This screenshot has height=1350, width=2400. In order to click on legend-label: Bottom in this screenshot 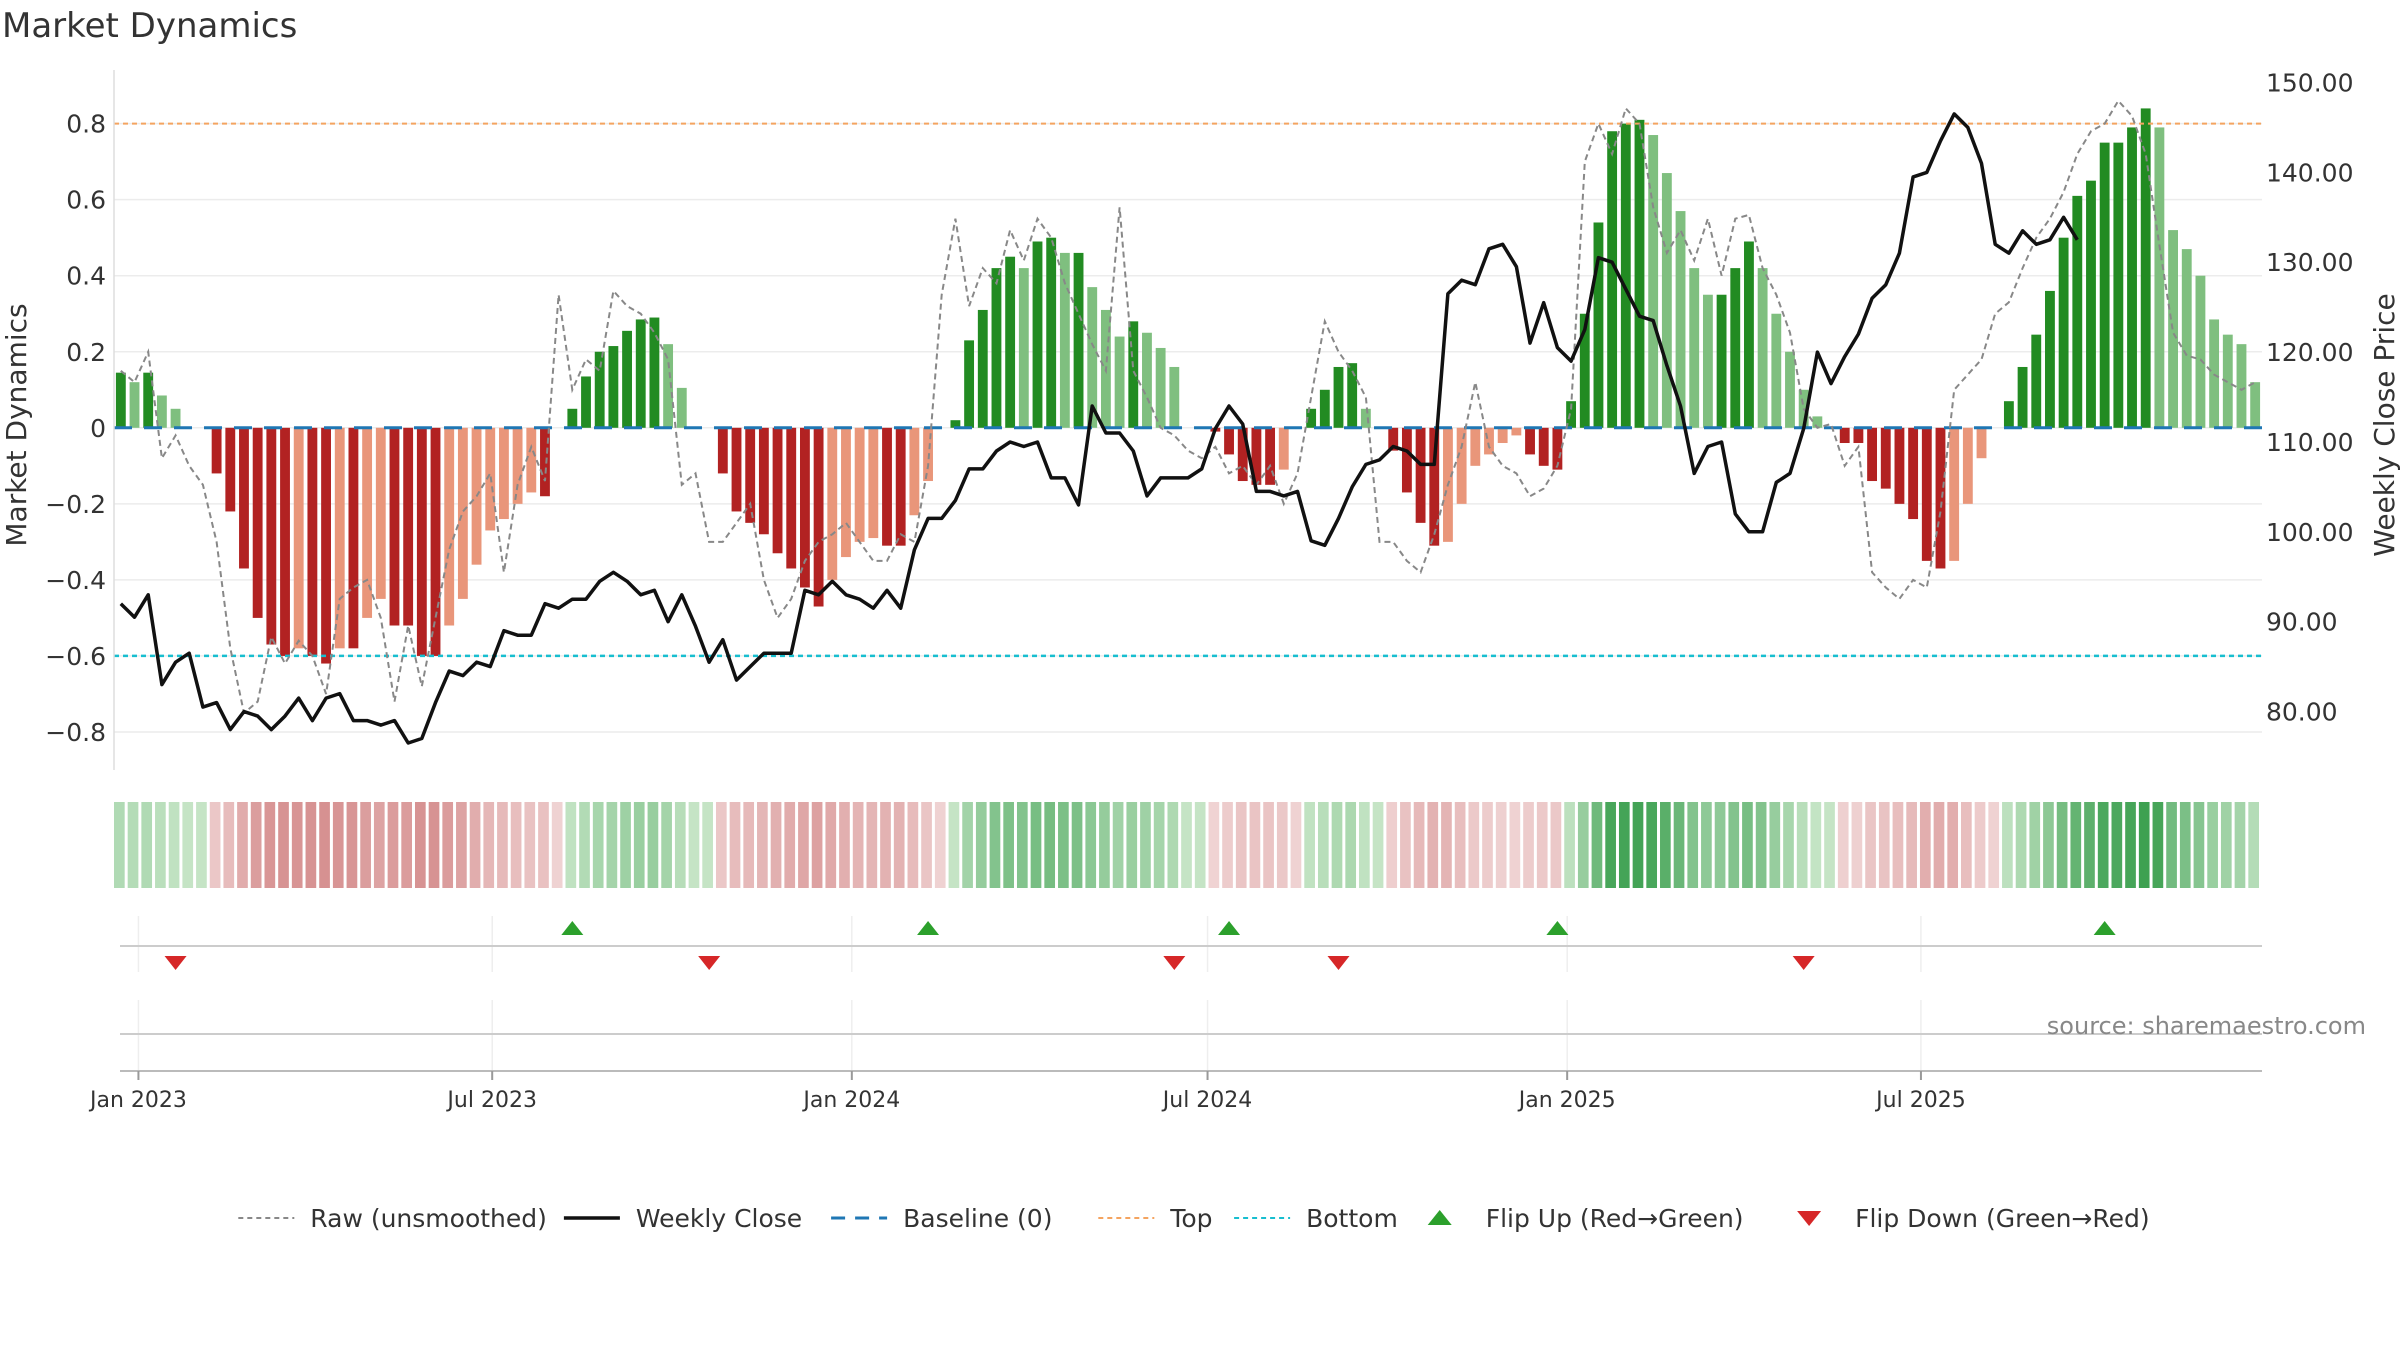, I will do `click(1352, 1218)`.